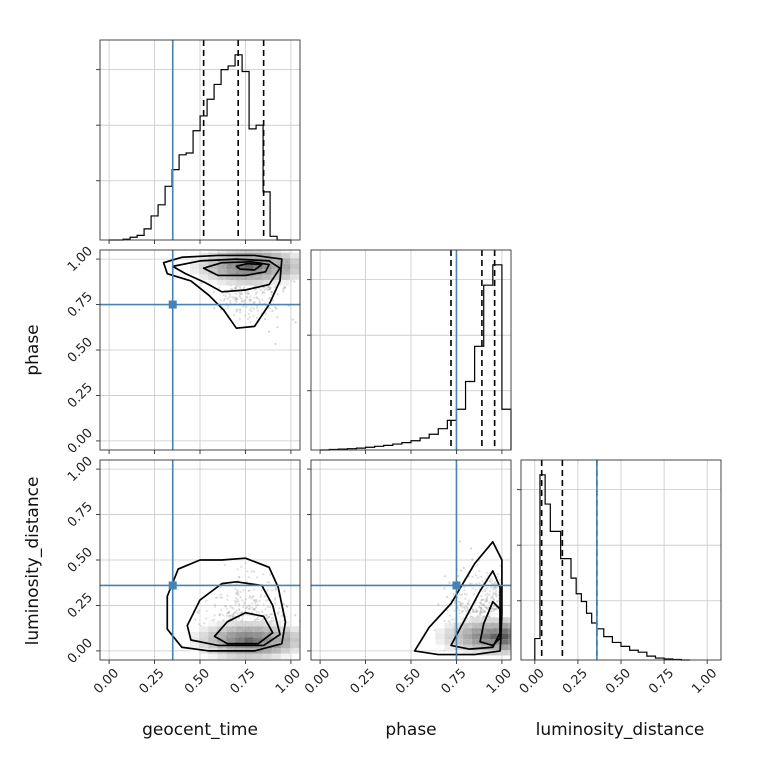 The width and height of the screenshot is (760, 760). I want to click on hist-luminosity_distance-steps, so click(612, 567).